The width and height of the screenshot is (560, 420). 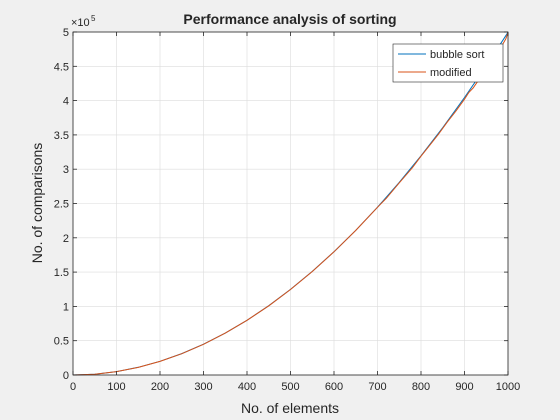 I want to click on x-tick-labels: 0 100 200 300 400 500 600 700 800 900 1000, so click(x=295, y=387).